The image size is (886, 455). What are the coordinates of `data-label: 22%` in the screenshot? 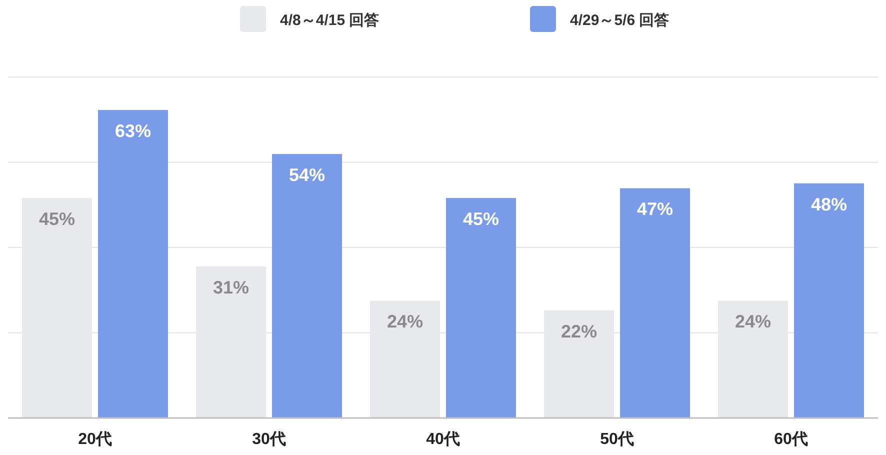 It's located at (579, 331).